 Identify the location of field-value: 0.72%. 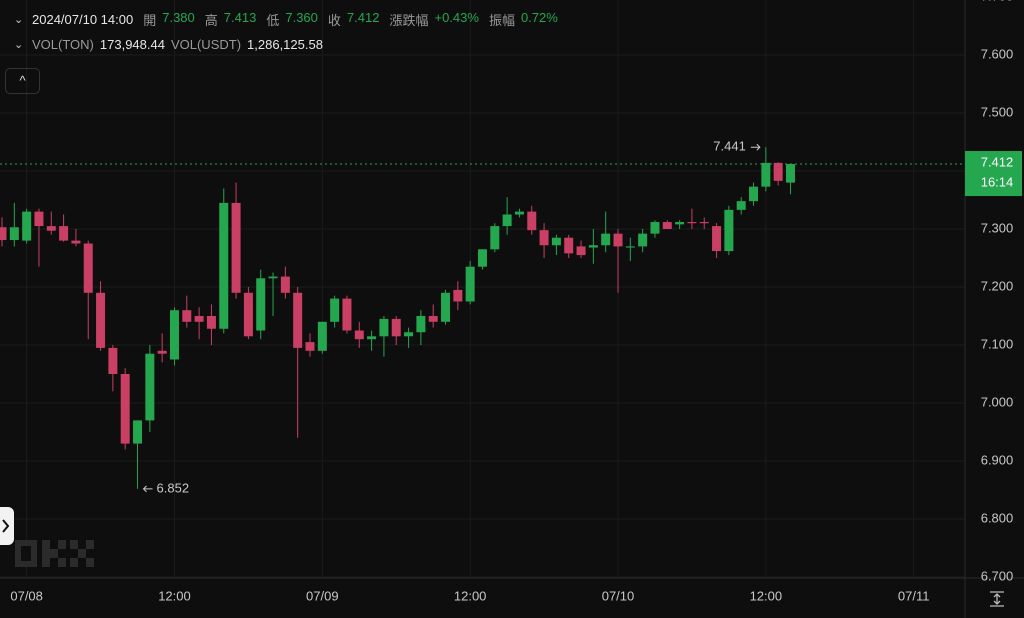
(539, 17).